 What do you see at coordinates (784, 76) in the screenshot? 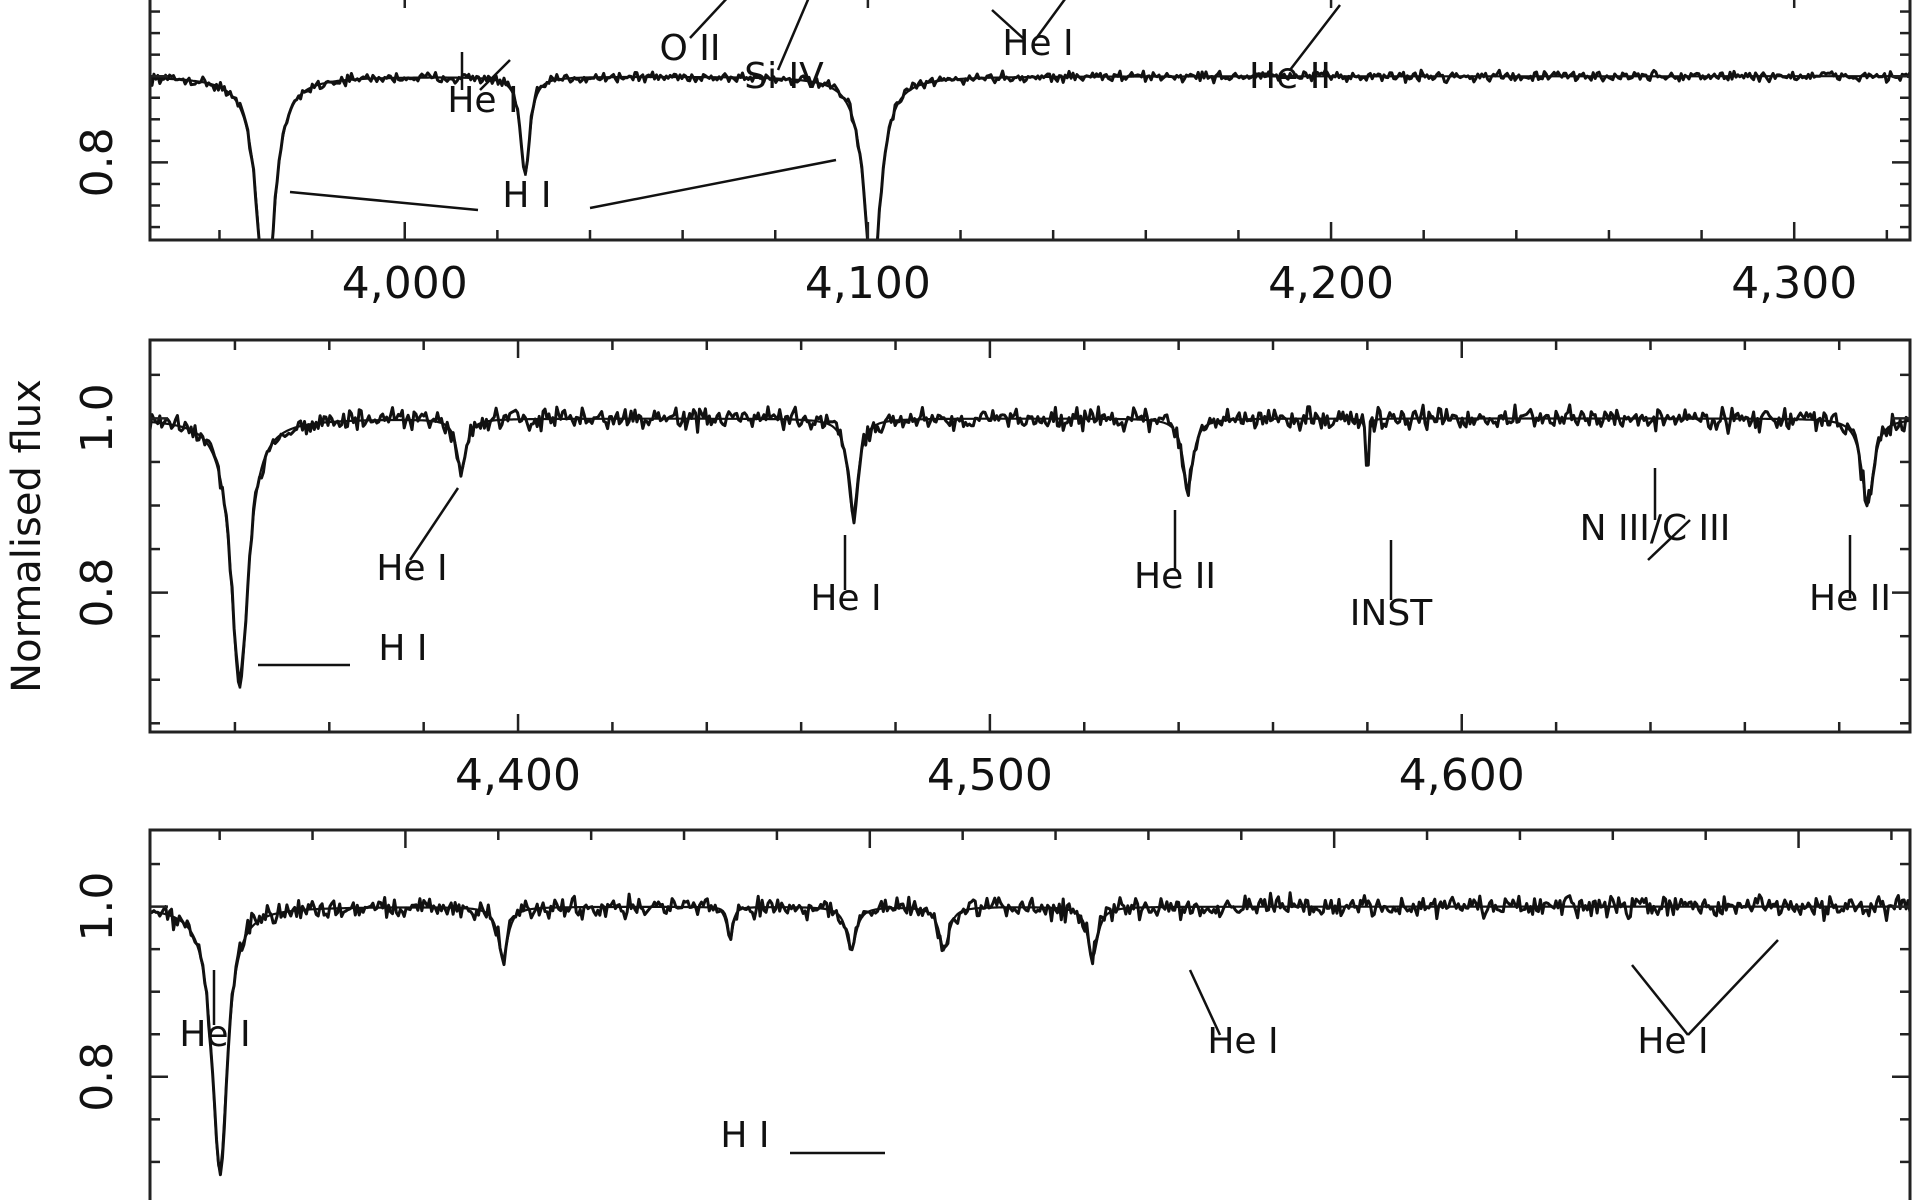
I see `line-id-label: Si IV` at bounding box center [784, 76].